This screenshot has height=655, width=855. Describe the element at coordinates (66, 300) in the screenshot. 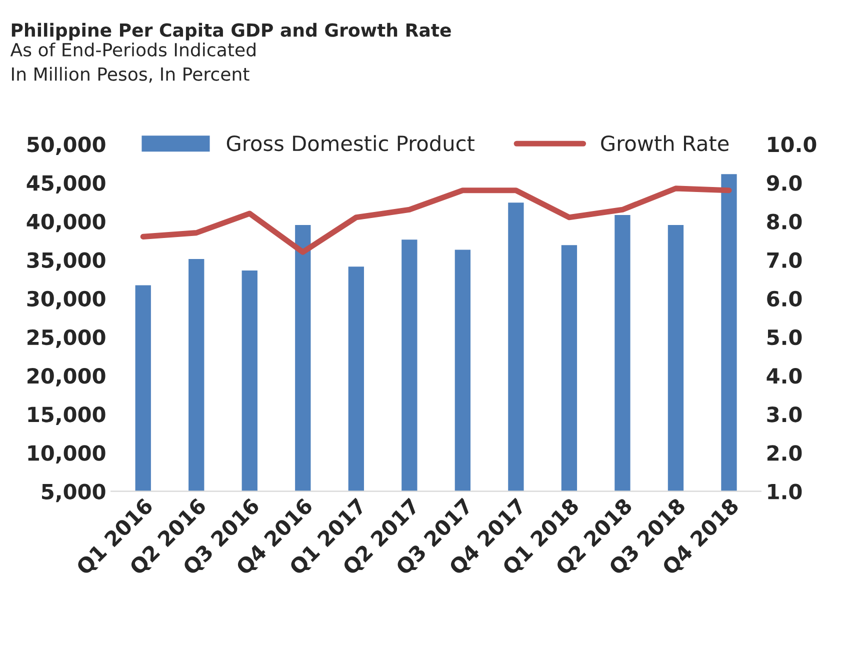

I see `y-tick-label: 30,000` at that location.